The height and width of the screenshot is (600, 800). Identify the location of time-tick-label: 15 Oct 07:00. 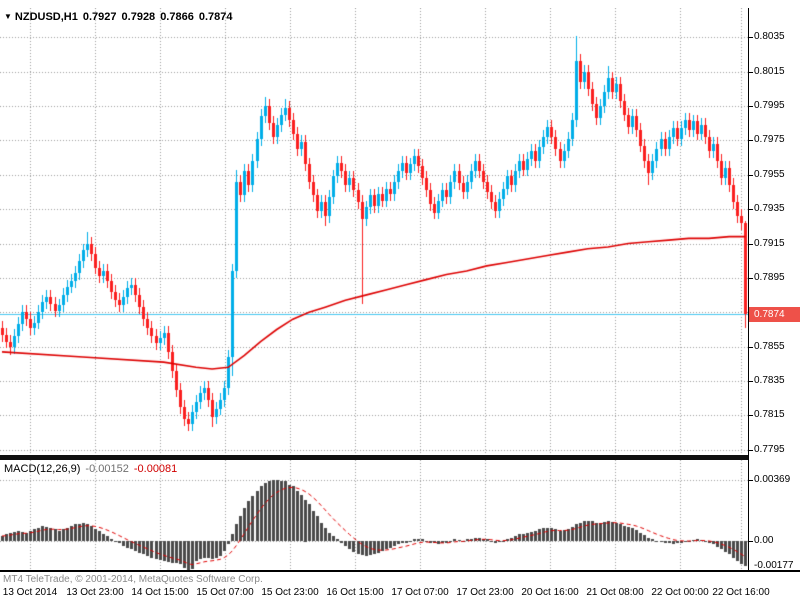
(225, 592).